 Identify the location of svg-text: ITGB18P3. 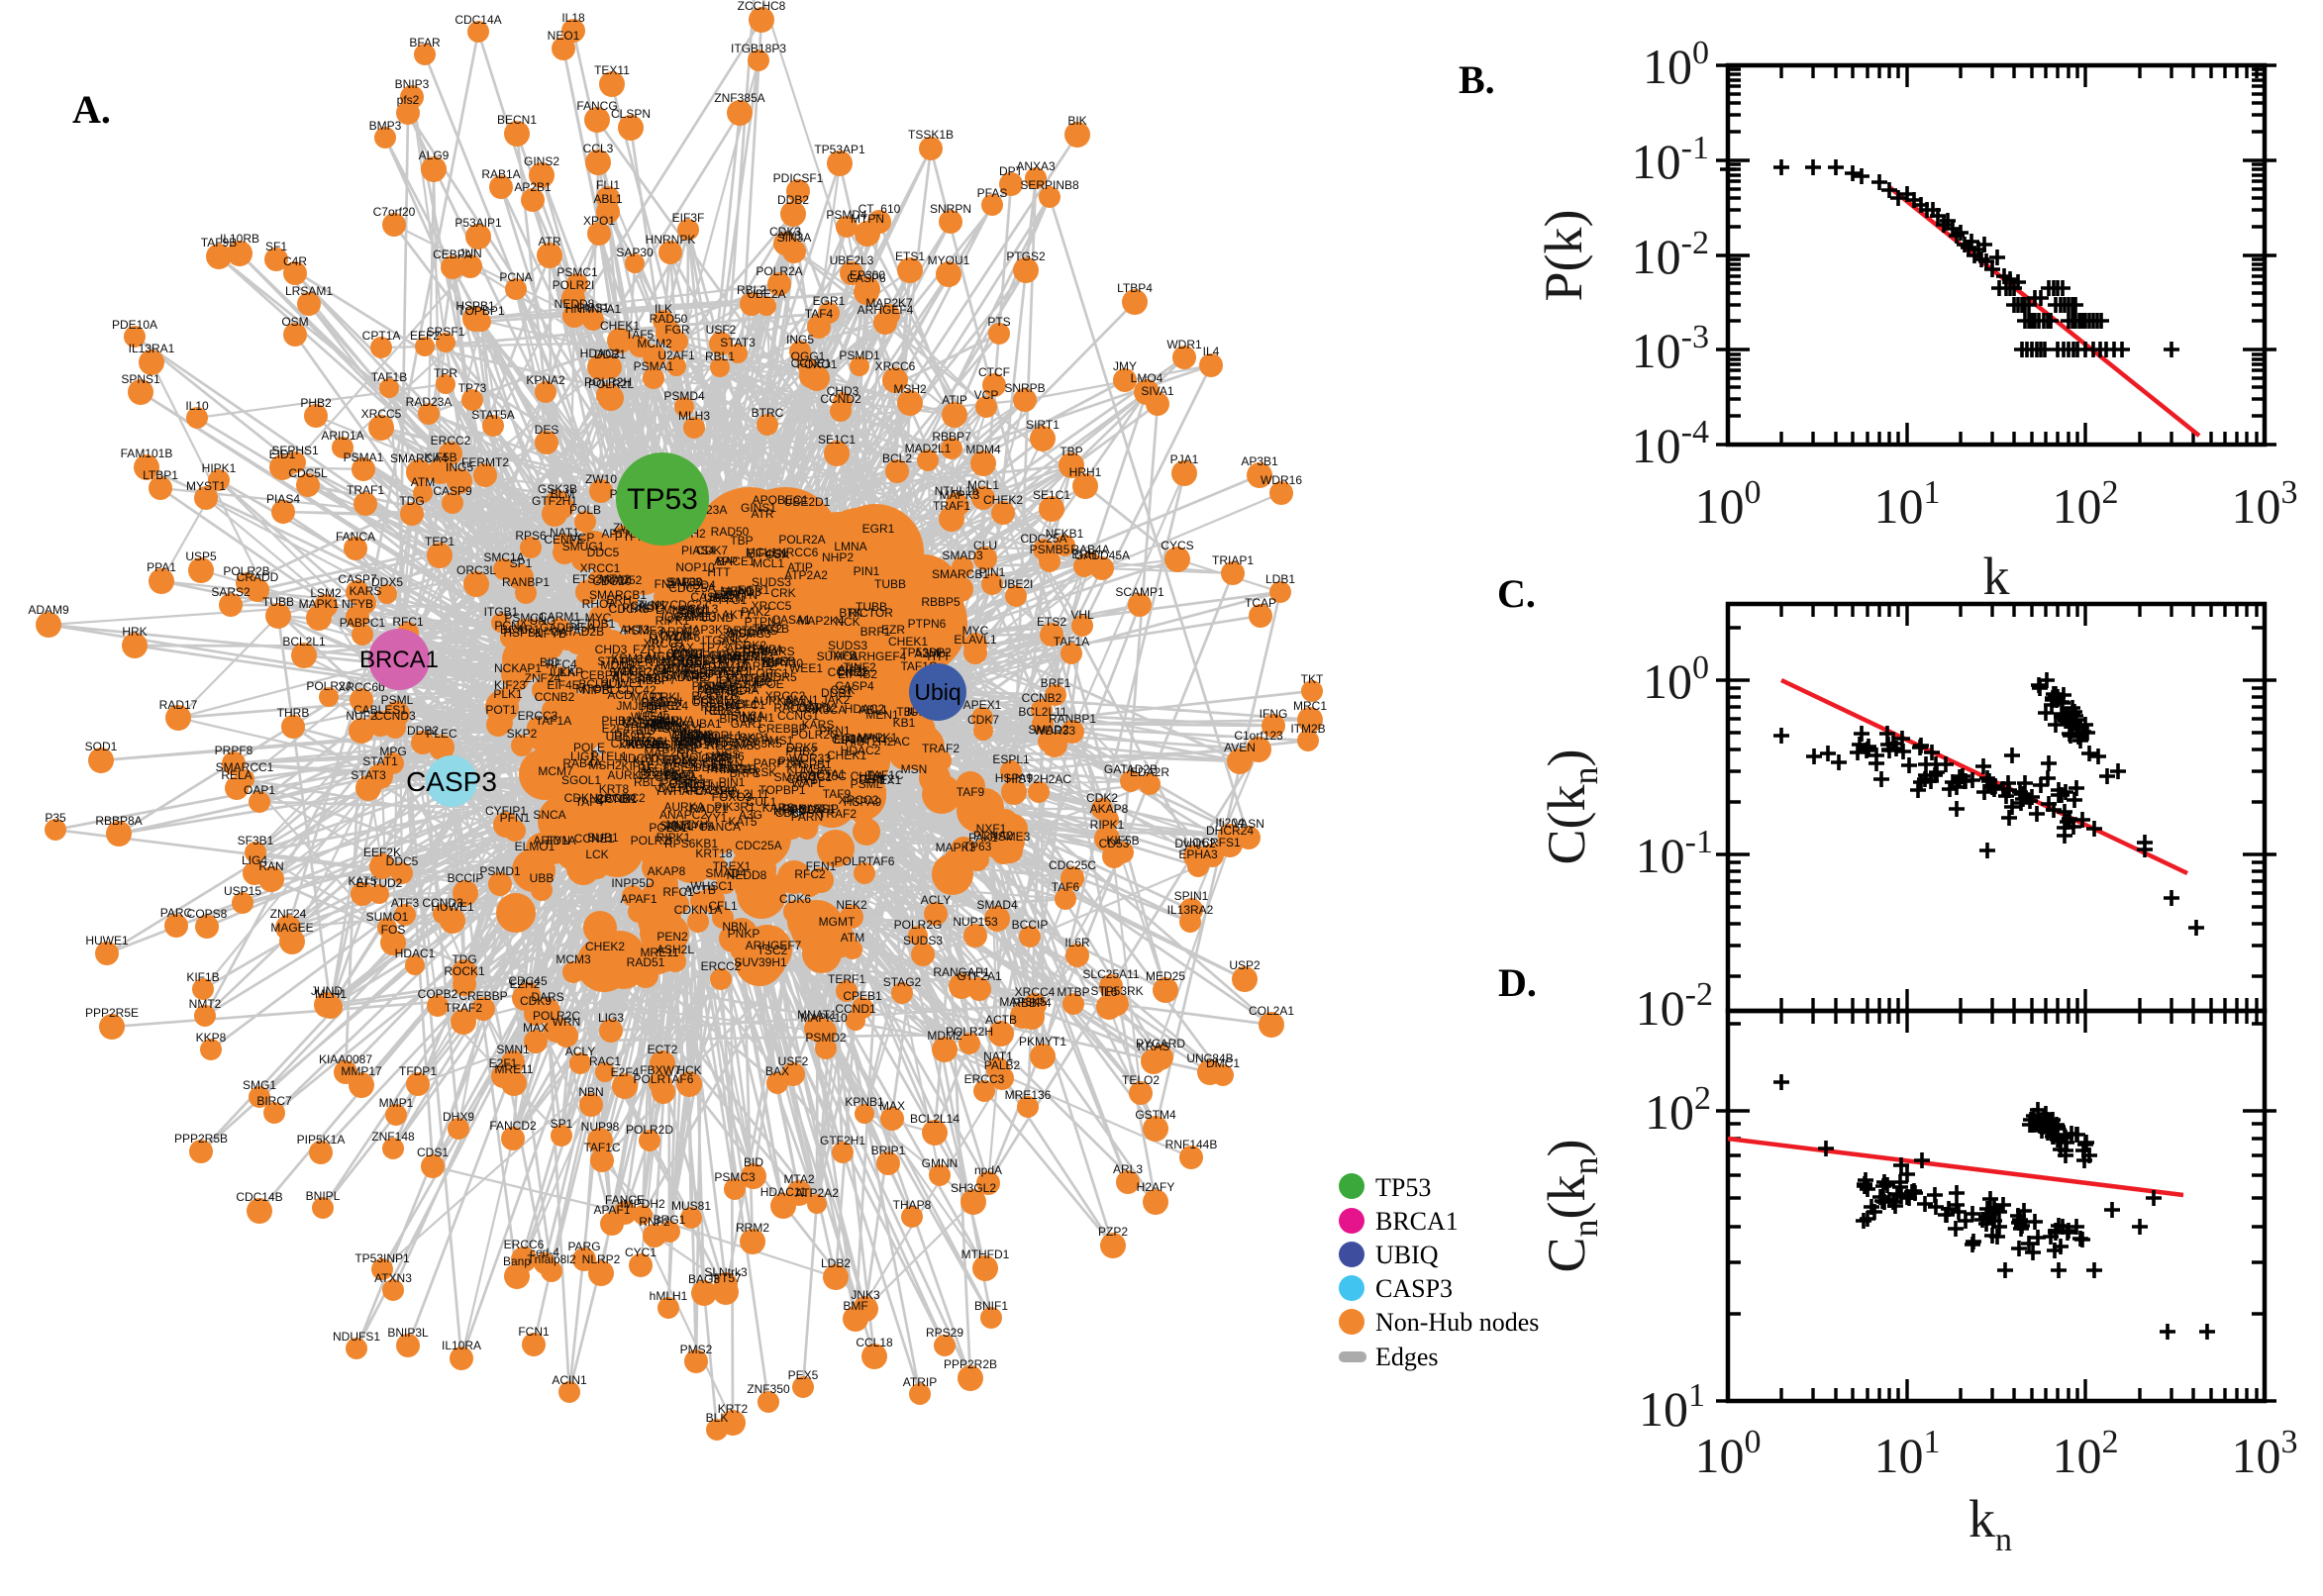
(758, 48).